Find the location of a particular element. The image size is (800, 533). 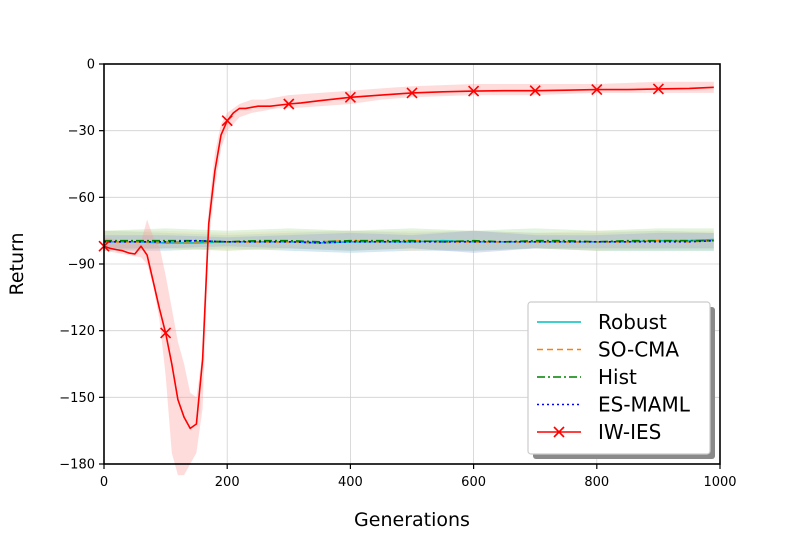

x-tick-label: 0 is located at coordinates (104, 482).